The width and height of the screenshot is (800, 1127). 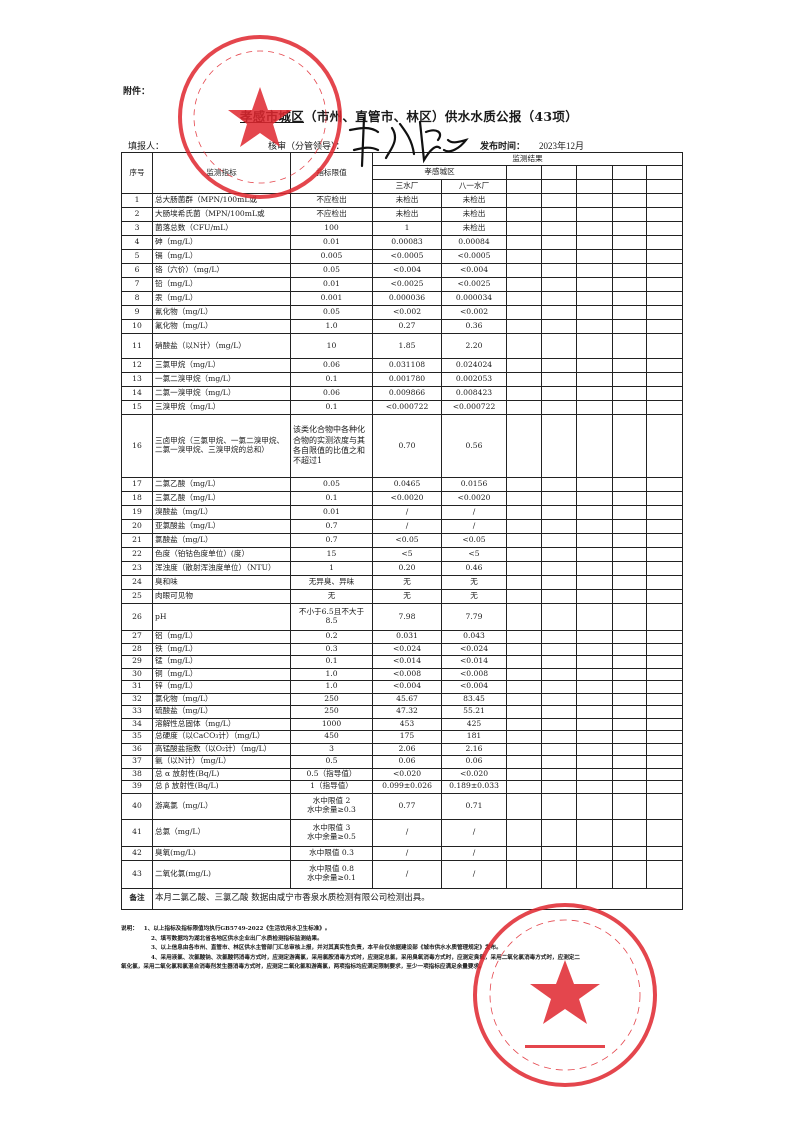 What do you see at coordinates (137, 270) in the screenshot?
I see `row-number: 6` at bounding box center [137, 270].